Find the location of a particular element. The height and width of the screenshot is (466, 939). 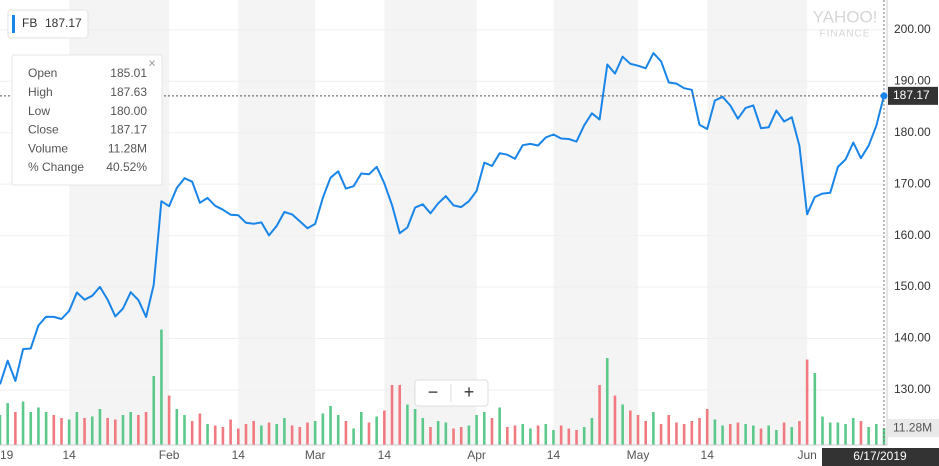

zoom-in: + is located at coordinates (469, 392).